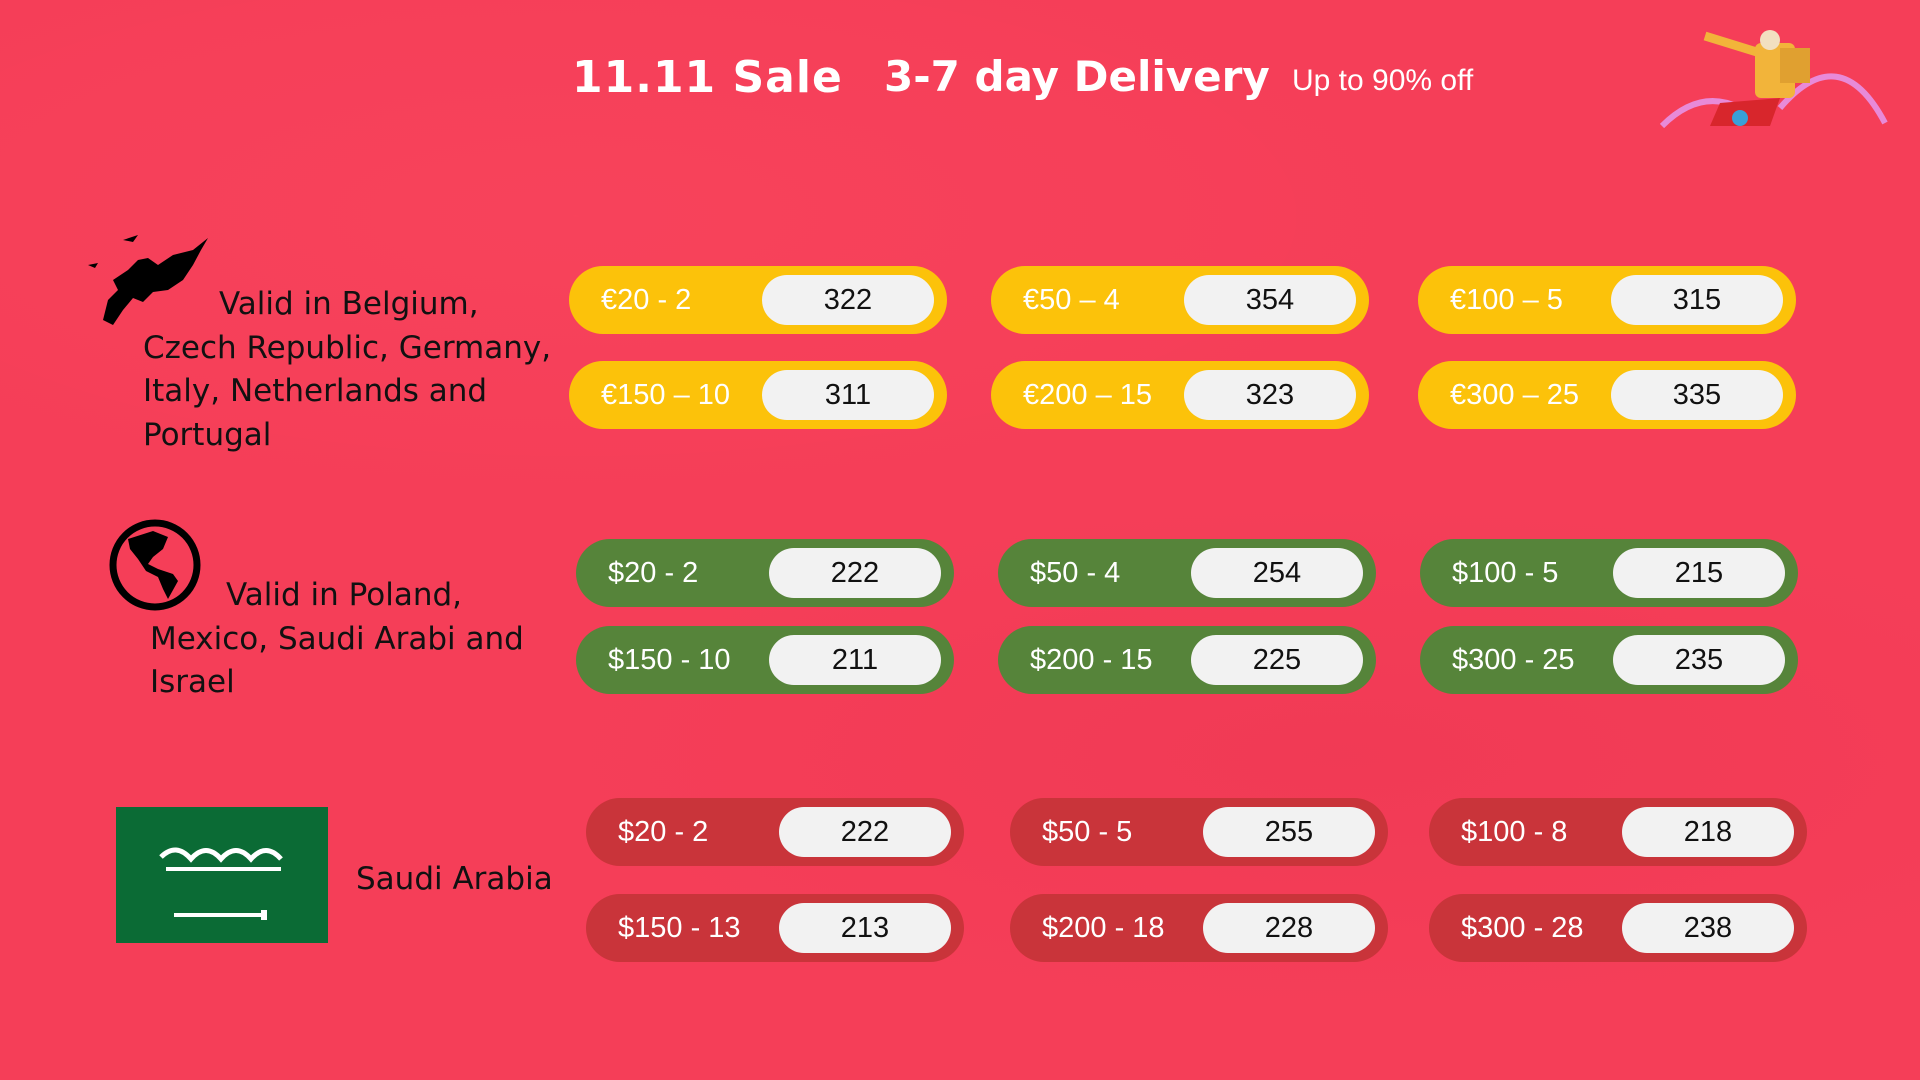 This screenshot has width=1920, height=1080. I want to click on coupon-code: 354, so click(1270, 300).